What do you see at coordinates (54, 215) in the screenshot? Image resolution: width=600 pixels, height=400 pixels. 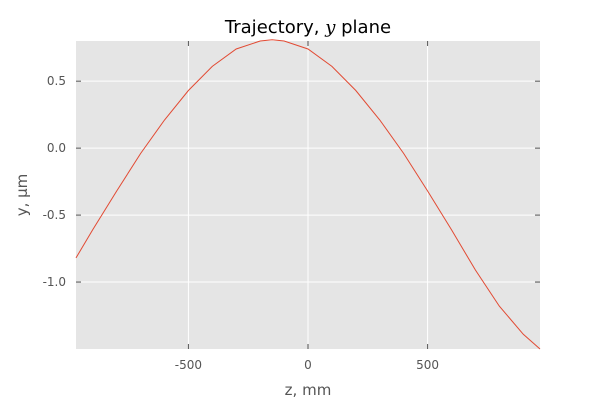 I see `y-tick-label: -0.5` at bounding box center [54, 215].